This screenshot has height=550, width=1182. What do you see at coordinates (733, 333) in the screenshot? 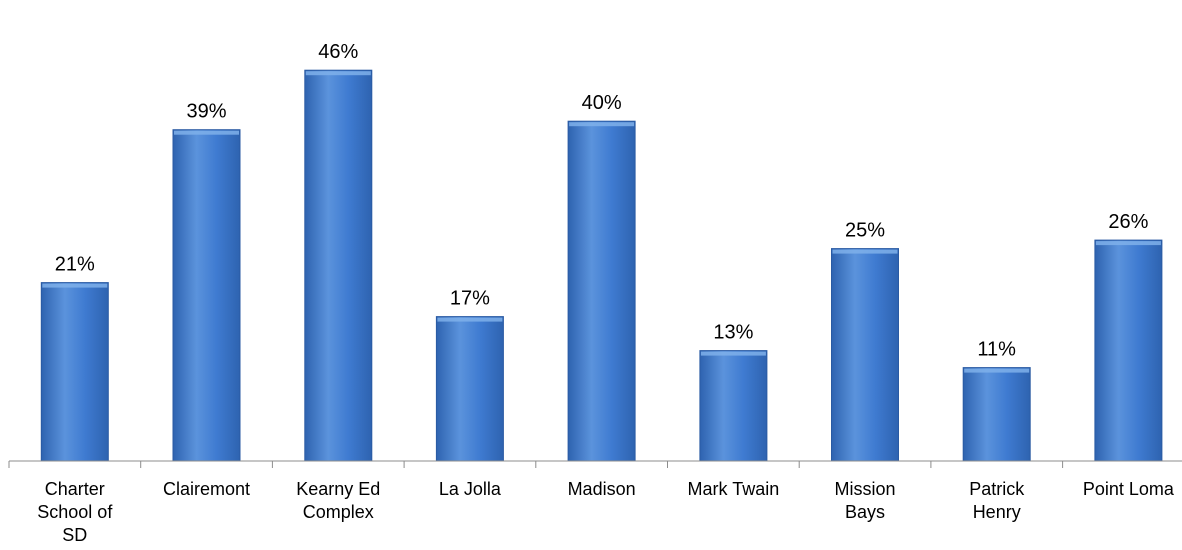
I see `data-label-5: 13%` at bounding box center [733, 333].